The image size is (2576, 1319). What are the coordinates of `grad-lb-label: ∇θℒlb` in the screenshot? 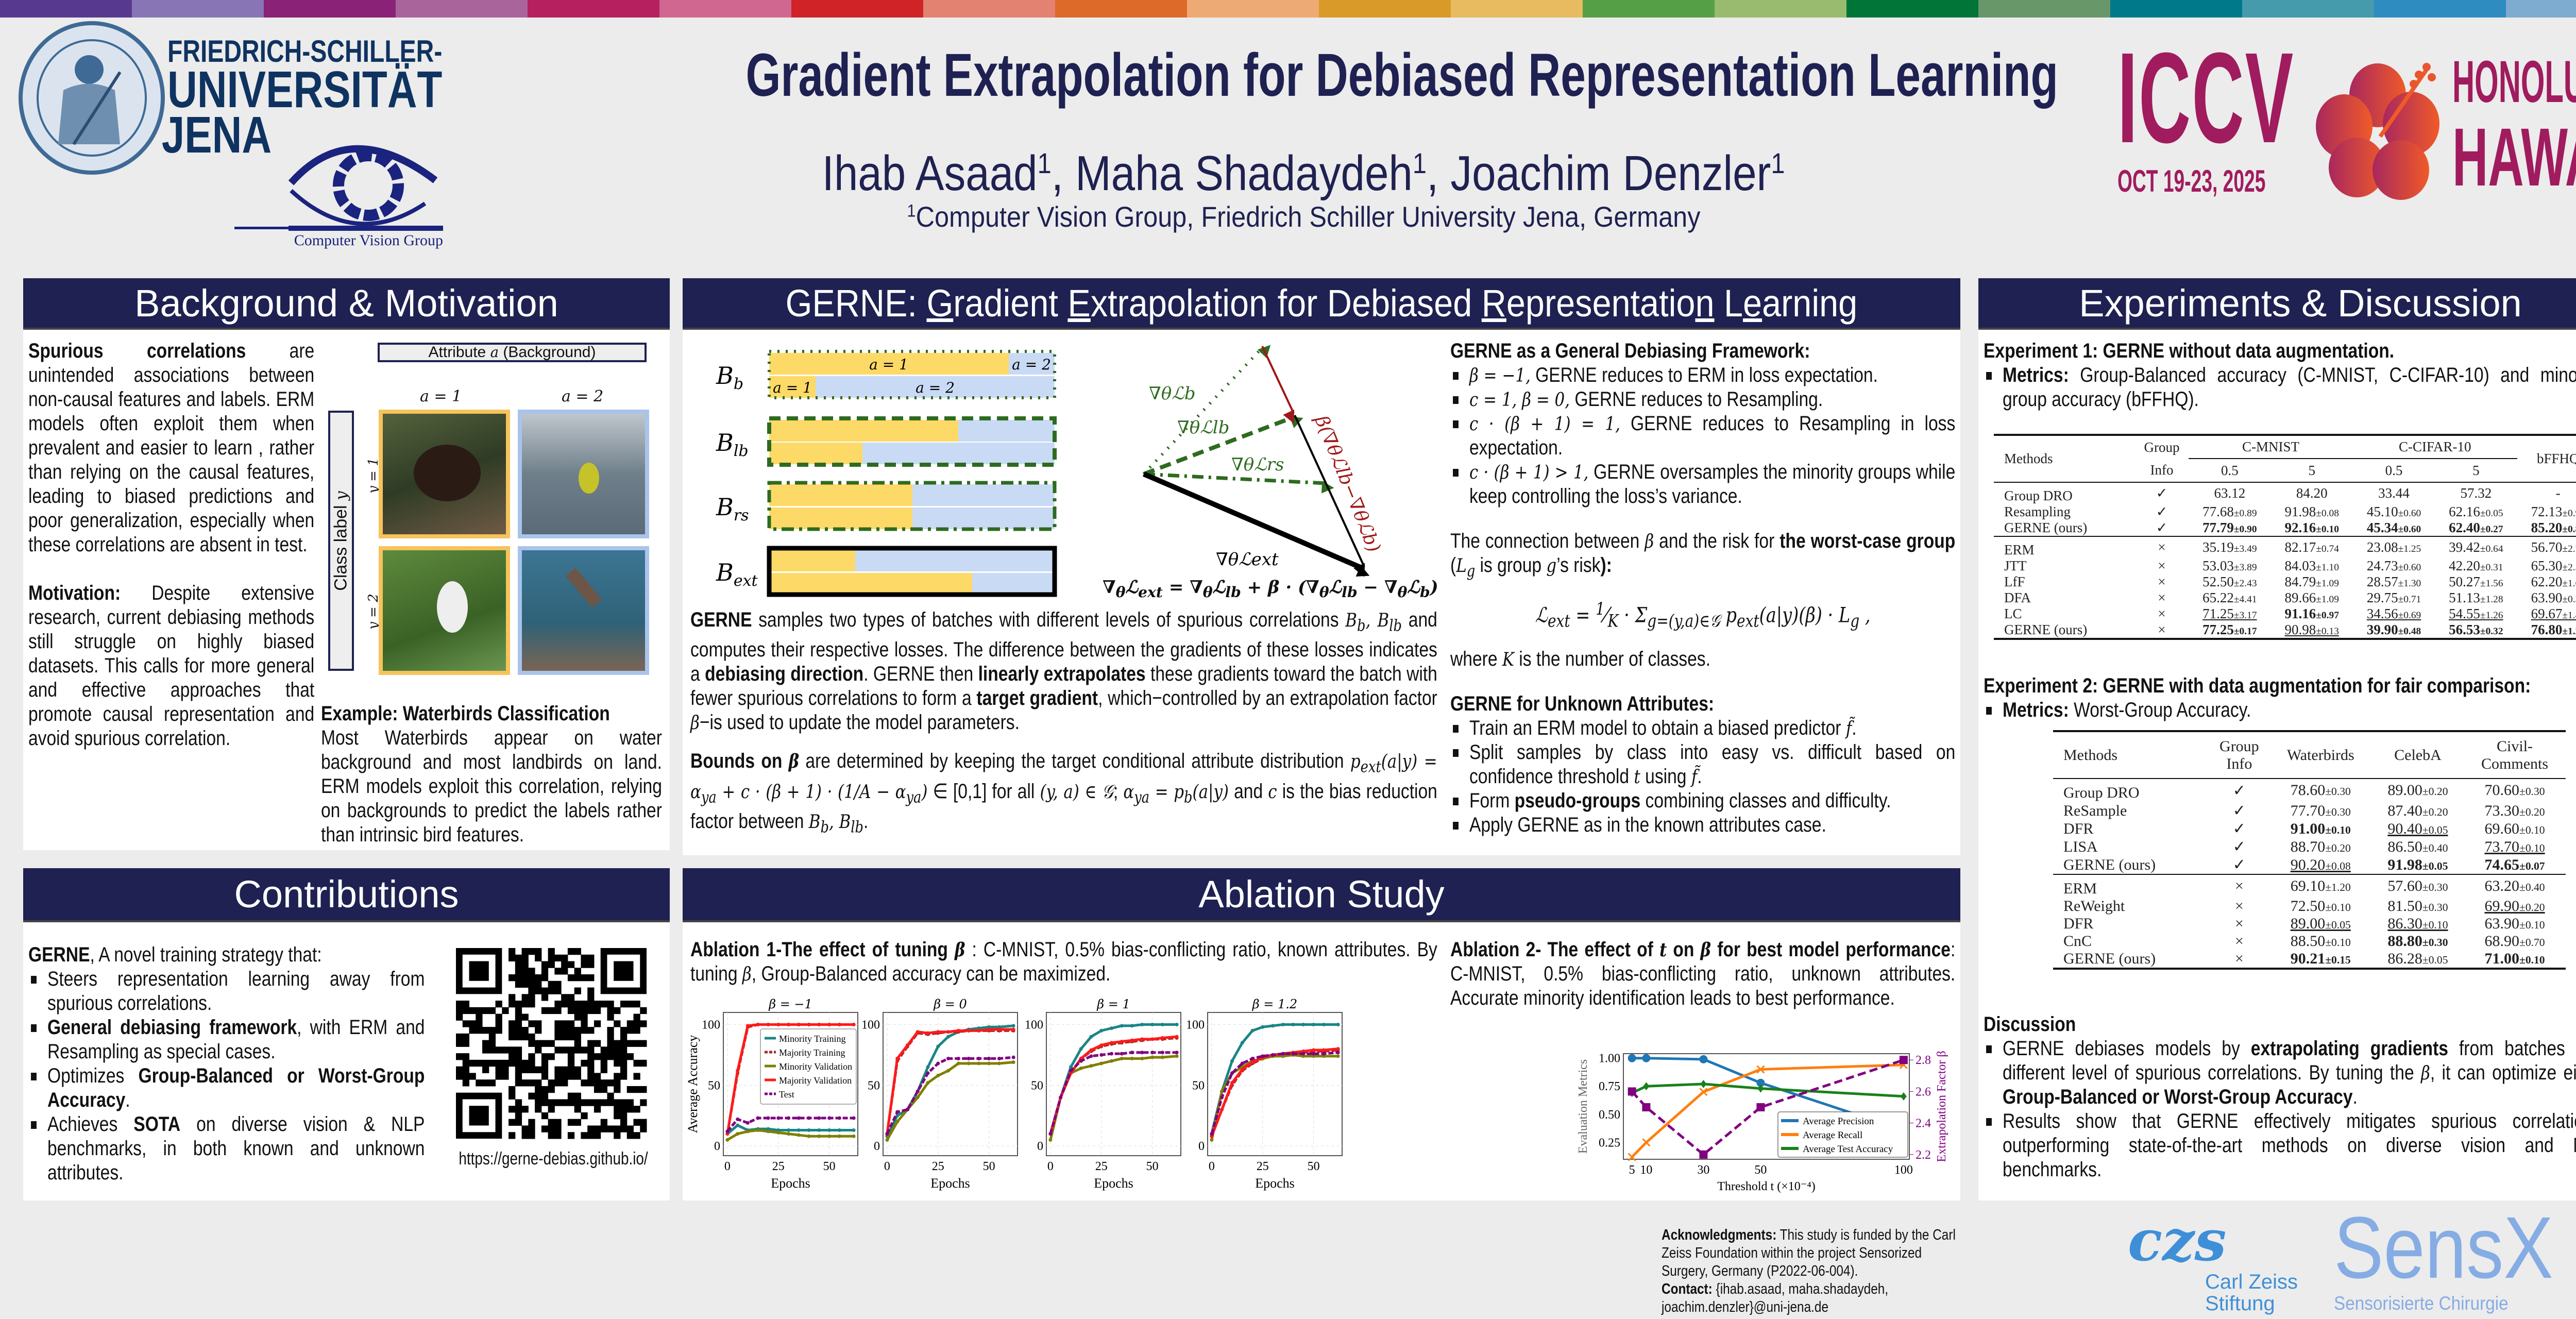 It's located at (1203, 428).